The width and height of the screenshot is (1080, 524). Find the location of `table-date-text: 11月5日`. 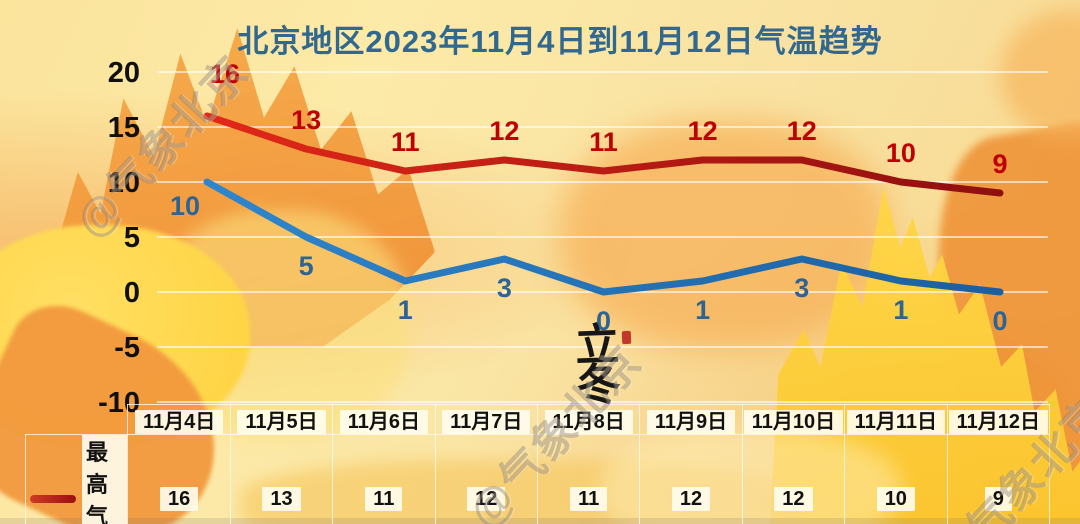

table-date-text: 11月5日 is located at coordinates (281, 422).